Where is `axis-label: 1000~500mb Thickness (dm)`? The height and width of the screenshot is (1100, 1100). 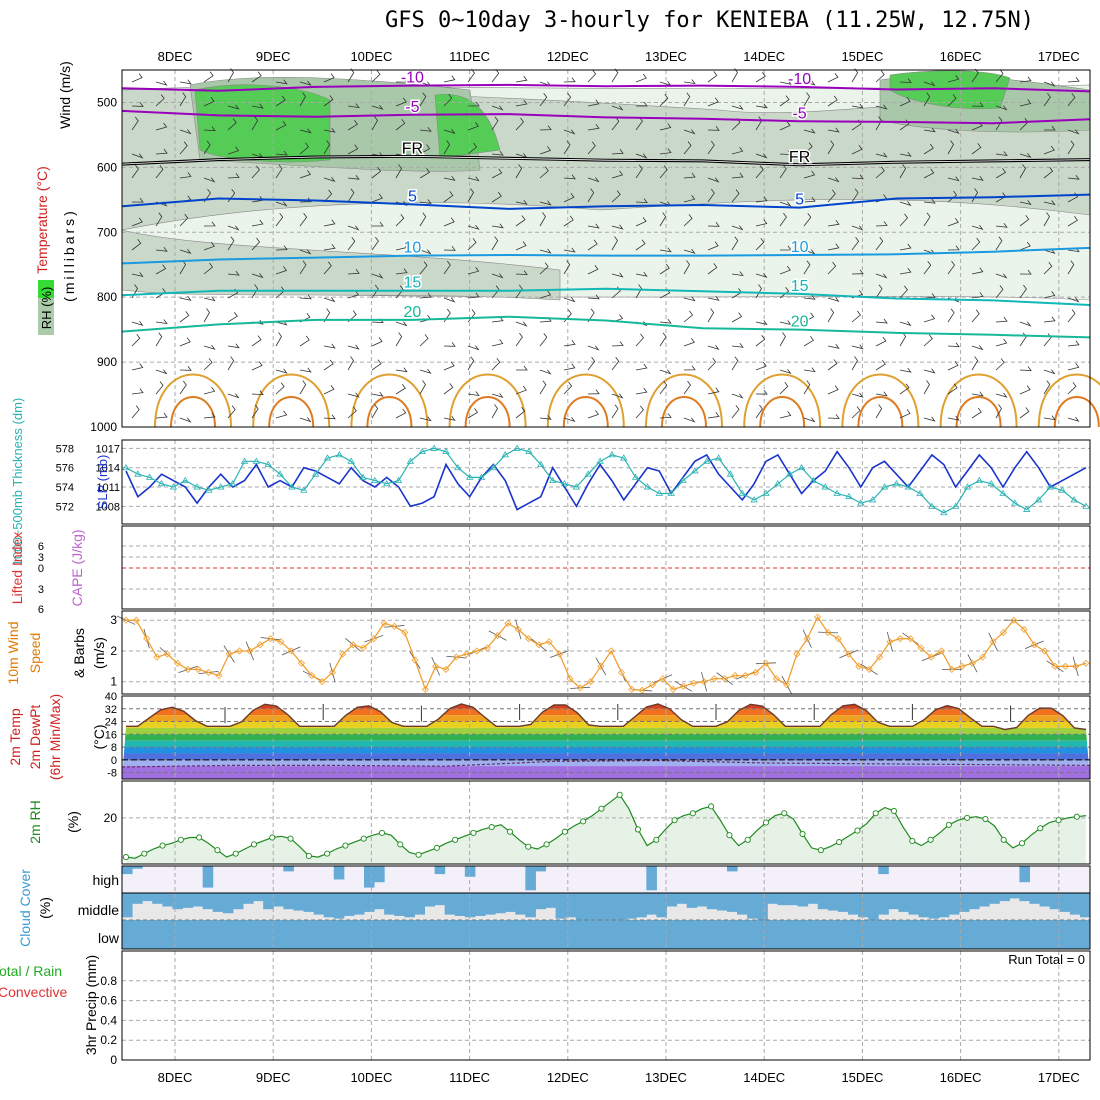 axis-label: 1000~500mb Thickness (dm) is located at coordinates (17, 482).